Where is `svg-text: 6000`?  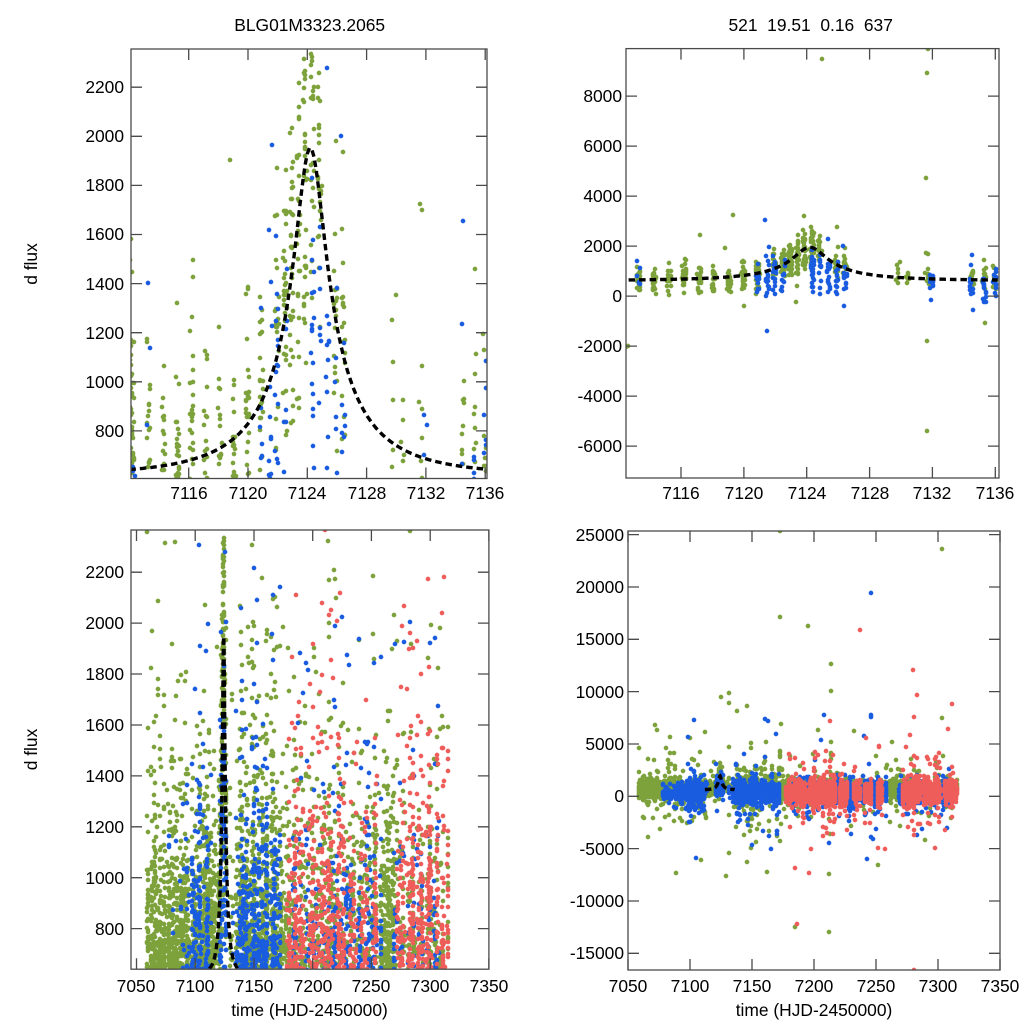 svg-text: 6000 is located at coordinates (602, 146).